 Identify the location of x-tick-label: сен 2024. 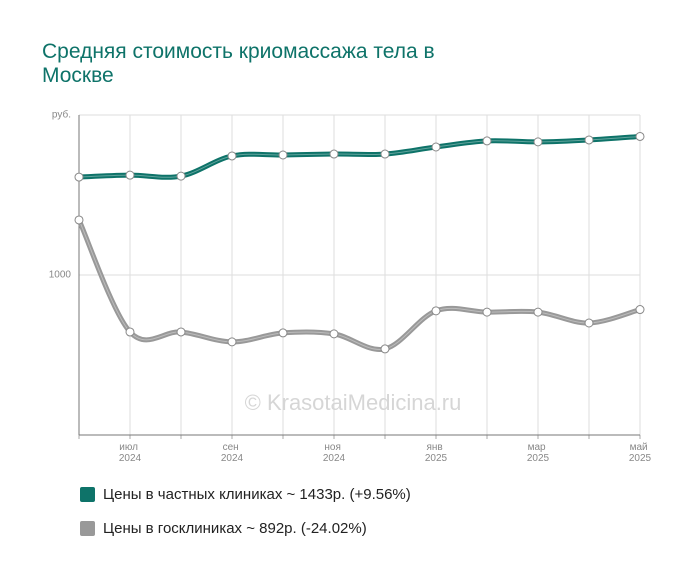
(232, 453).